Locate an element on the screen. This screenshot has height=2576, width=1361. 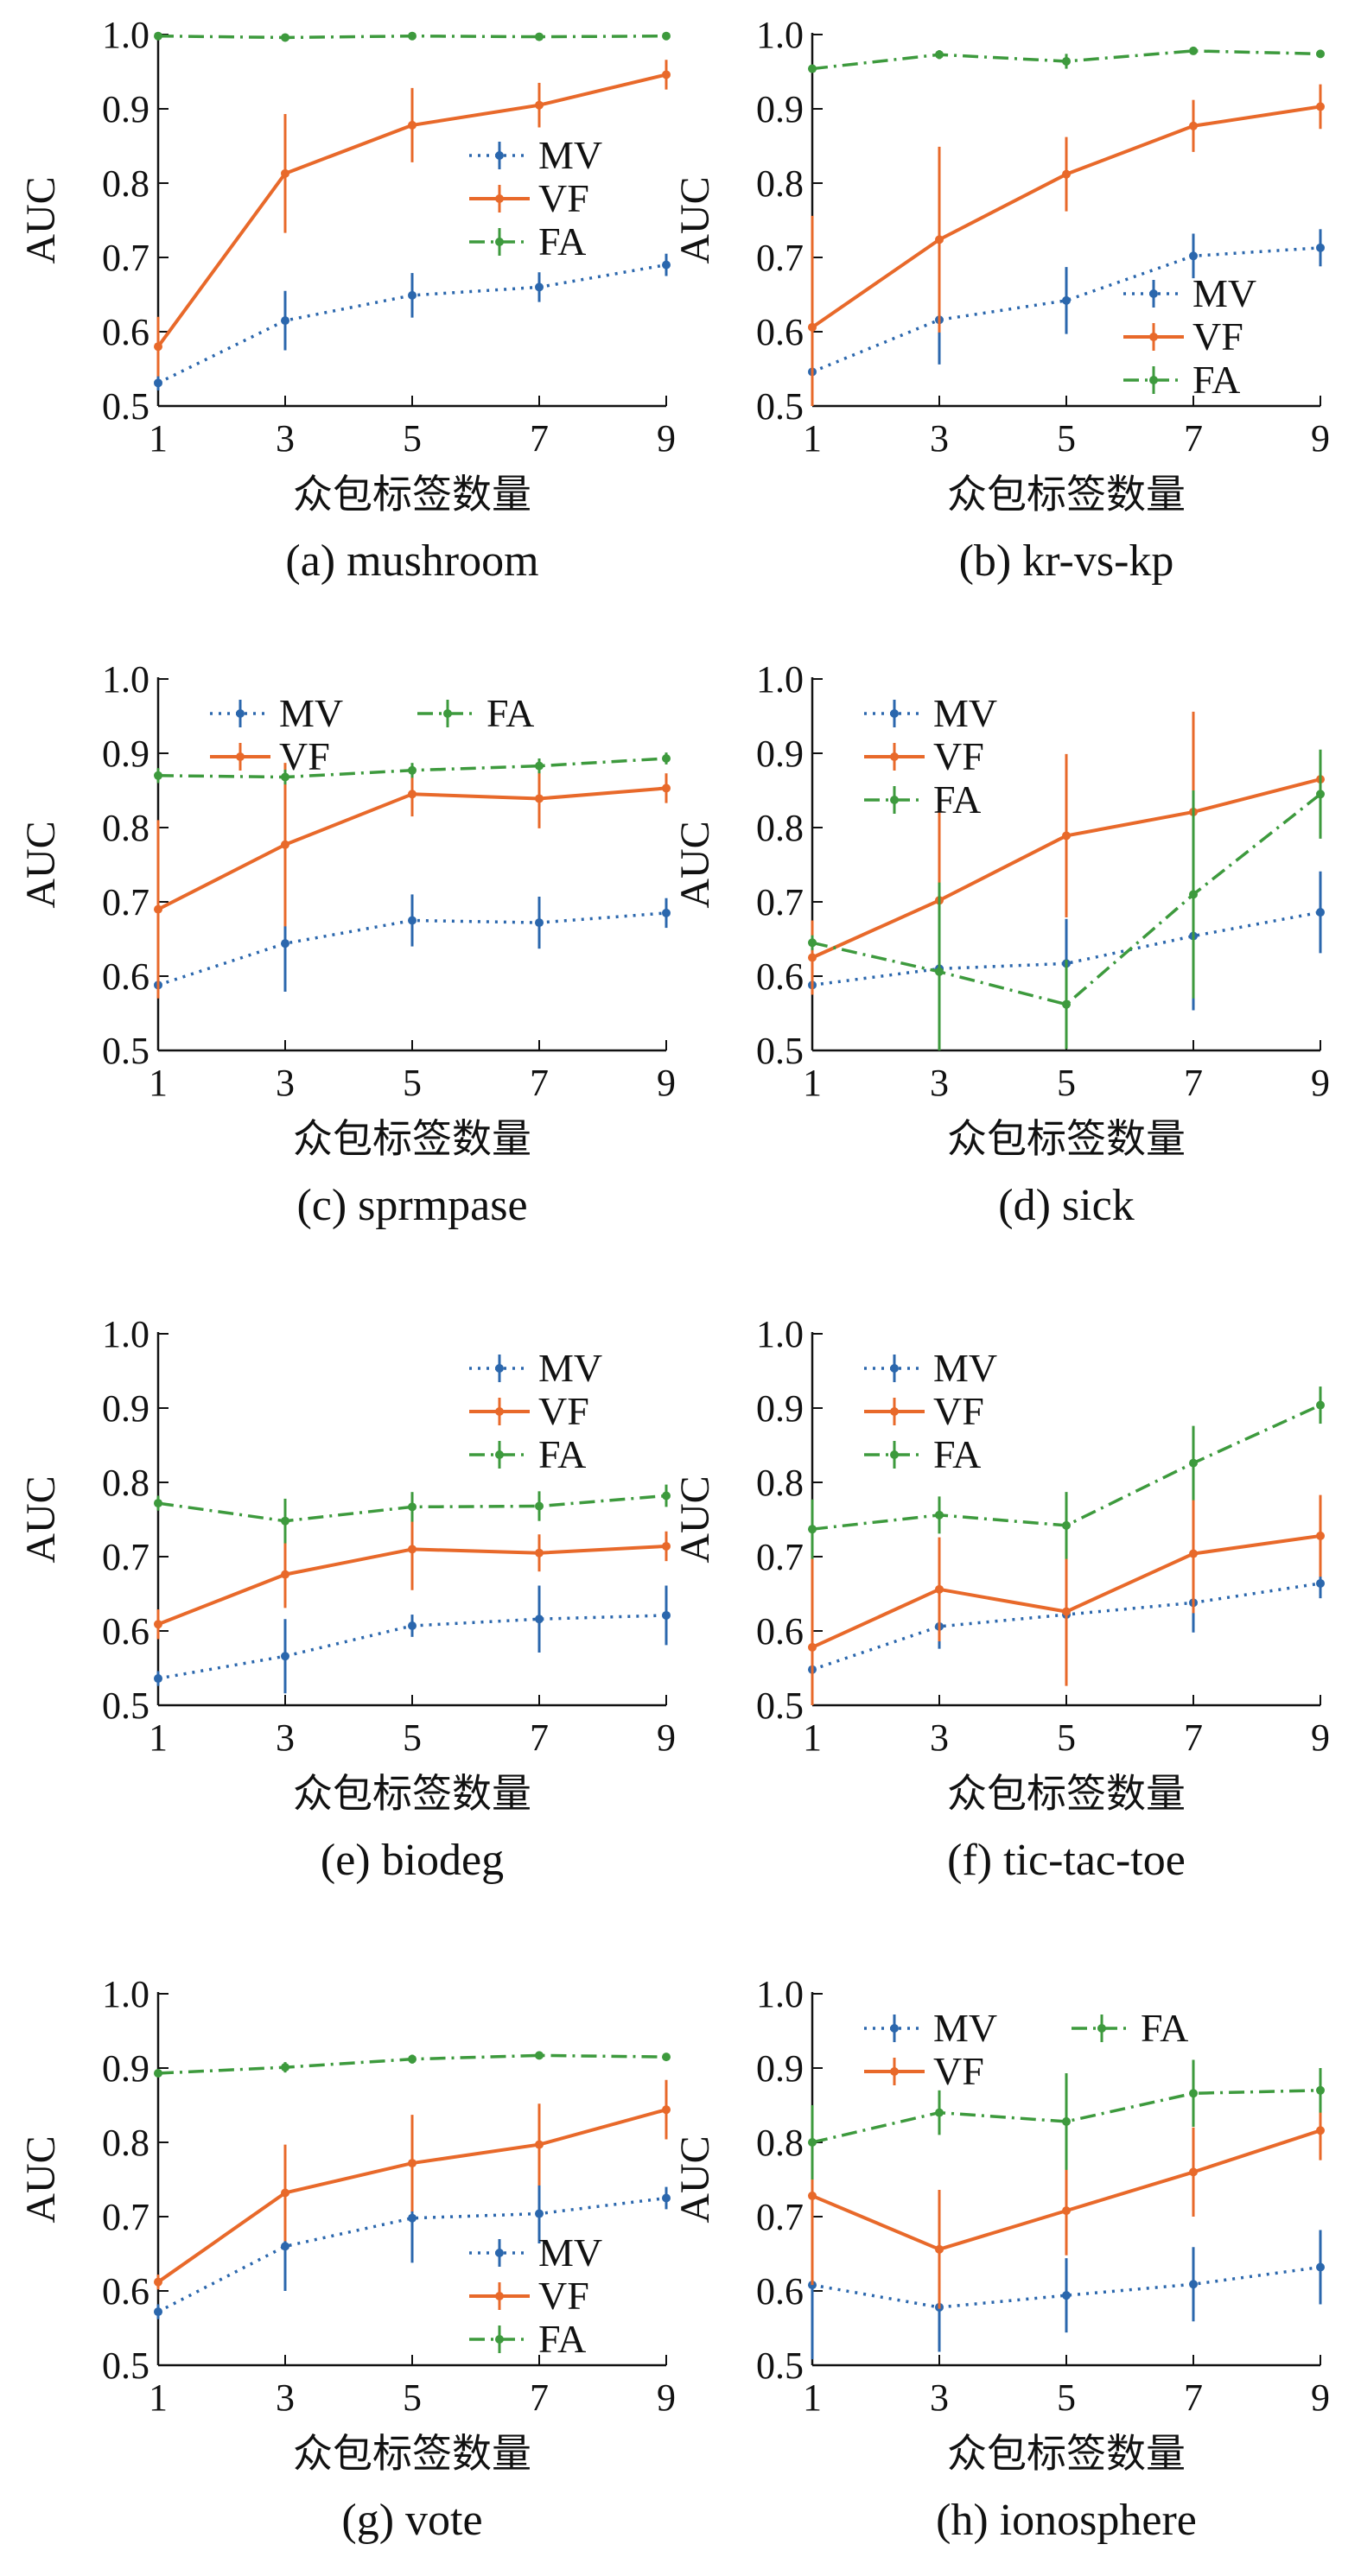
series-vf is located at coordinates (1066, 245).